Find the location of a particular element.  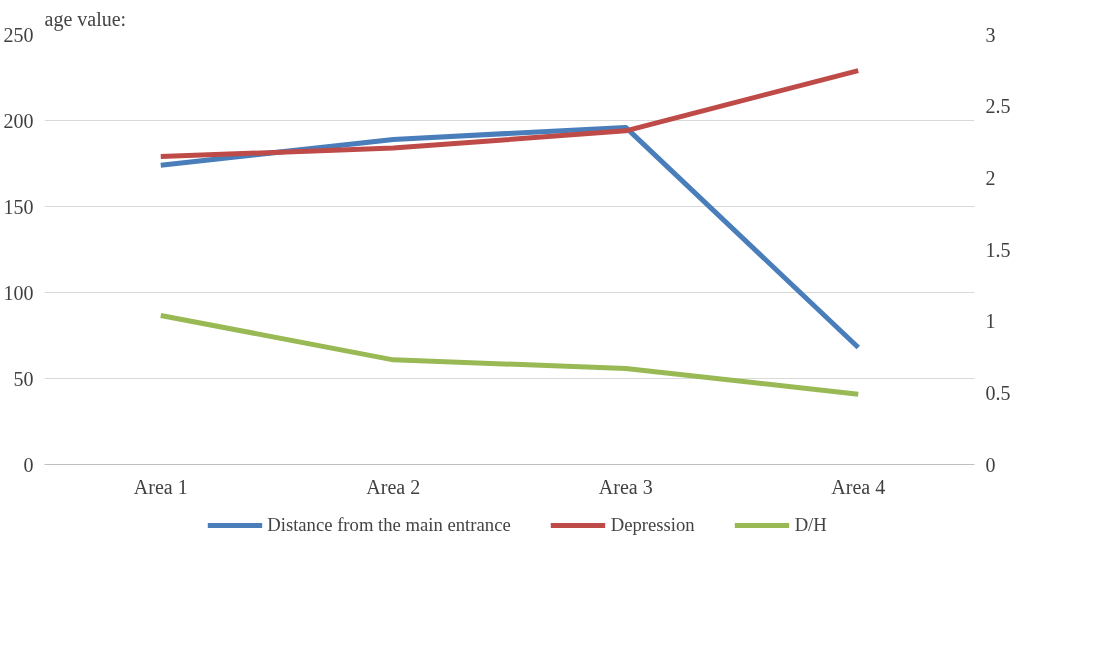

y2-tick-label: 2 is located at coordinates (990, 177).